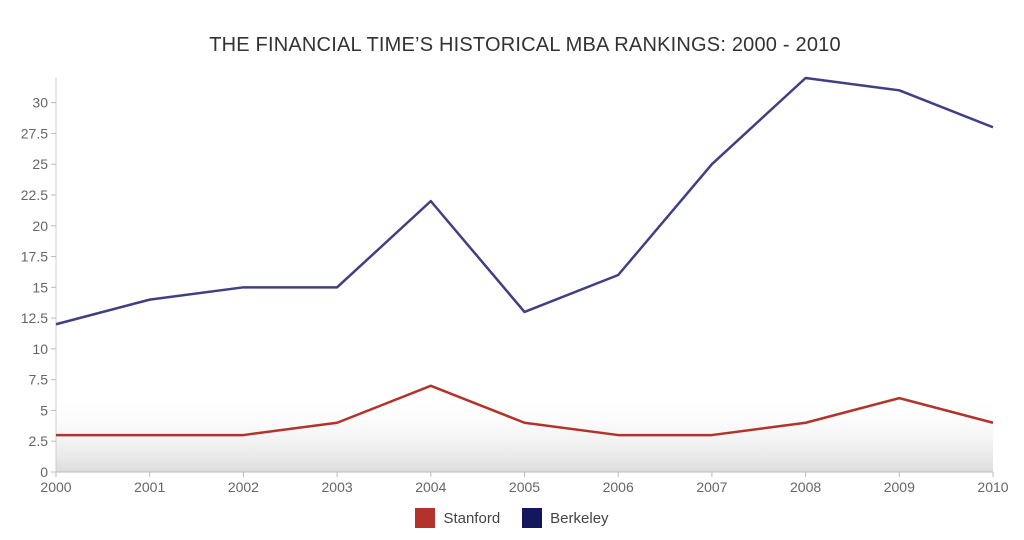 Image resolution: width=1024 pixels, height=540 pixels. Describe the element at coordinates (992, 487) in the screenshot. I see `x-tick-label: 2010` at that location.